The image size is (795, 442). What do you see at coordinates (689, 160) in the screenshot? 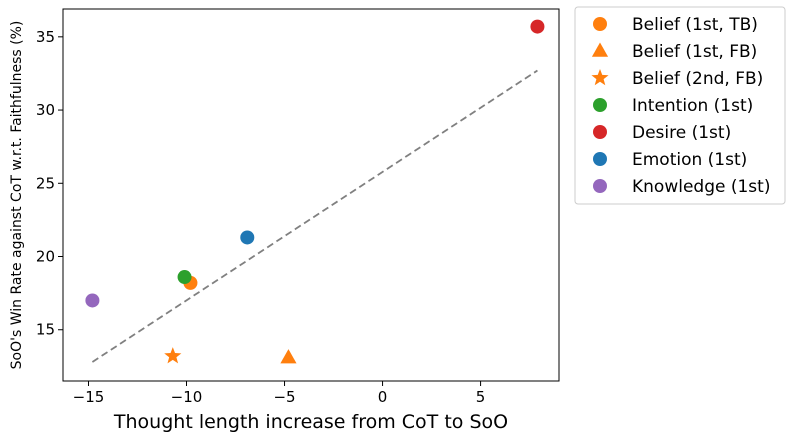
I see `legend-label: Emotion (1st)` at bounding box center [689, 160].